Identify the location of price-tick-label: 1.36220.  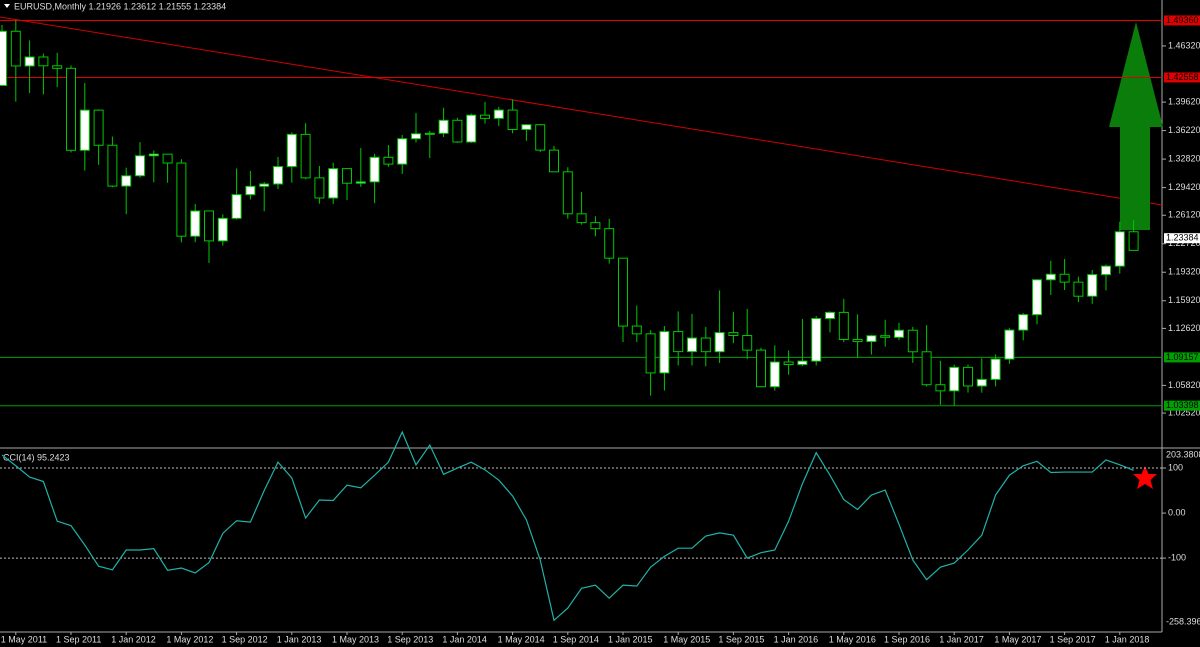
(1184, 130).